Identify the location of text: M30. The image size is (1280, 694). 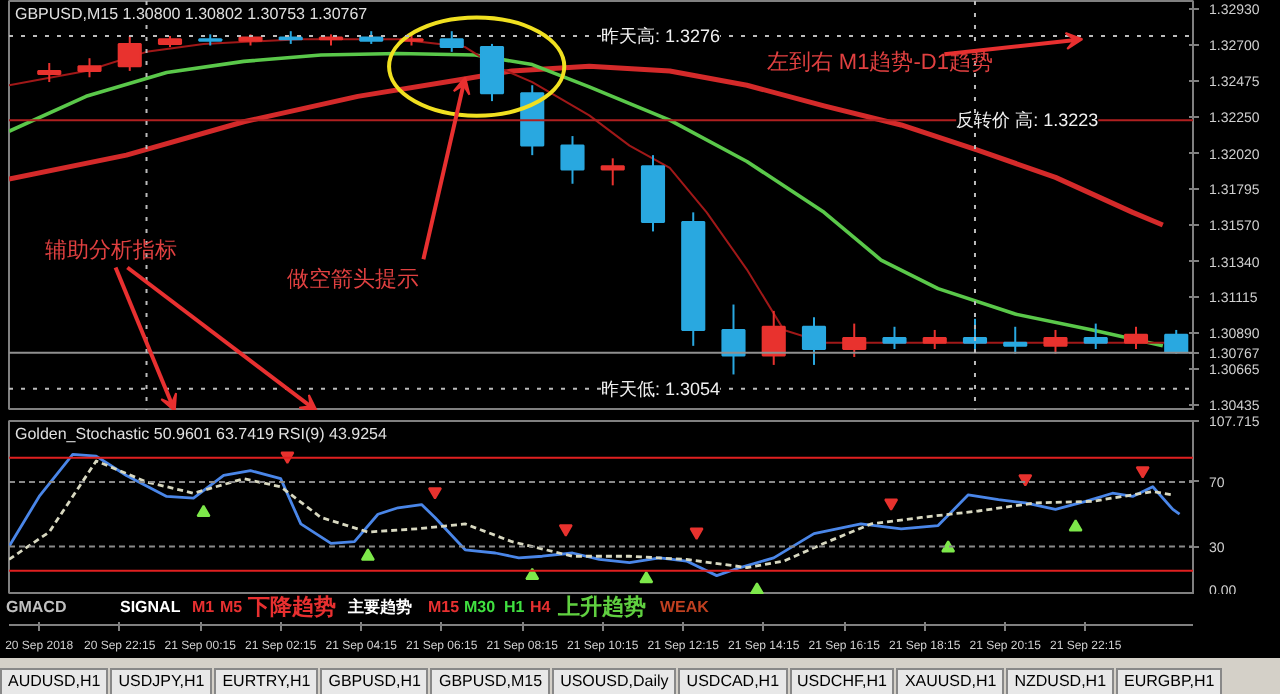
(480, 608).